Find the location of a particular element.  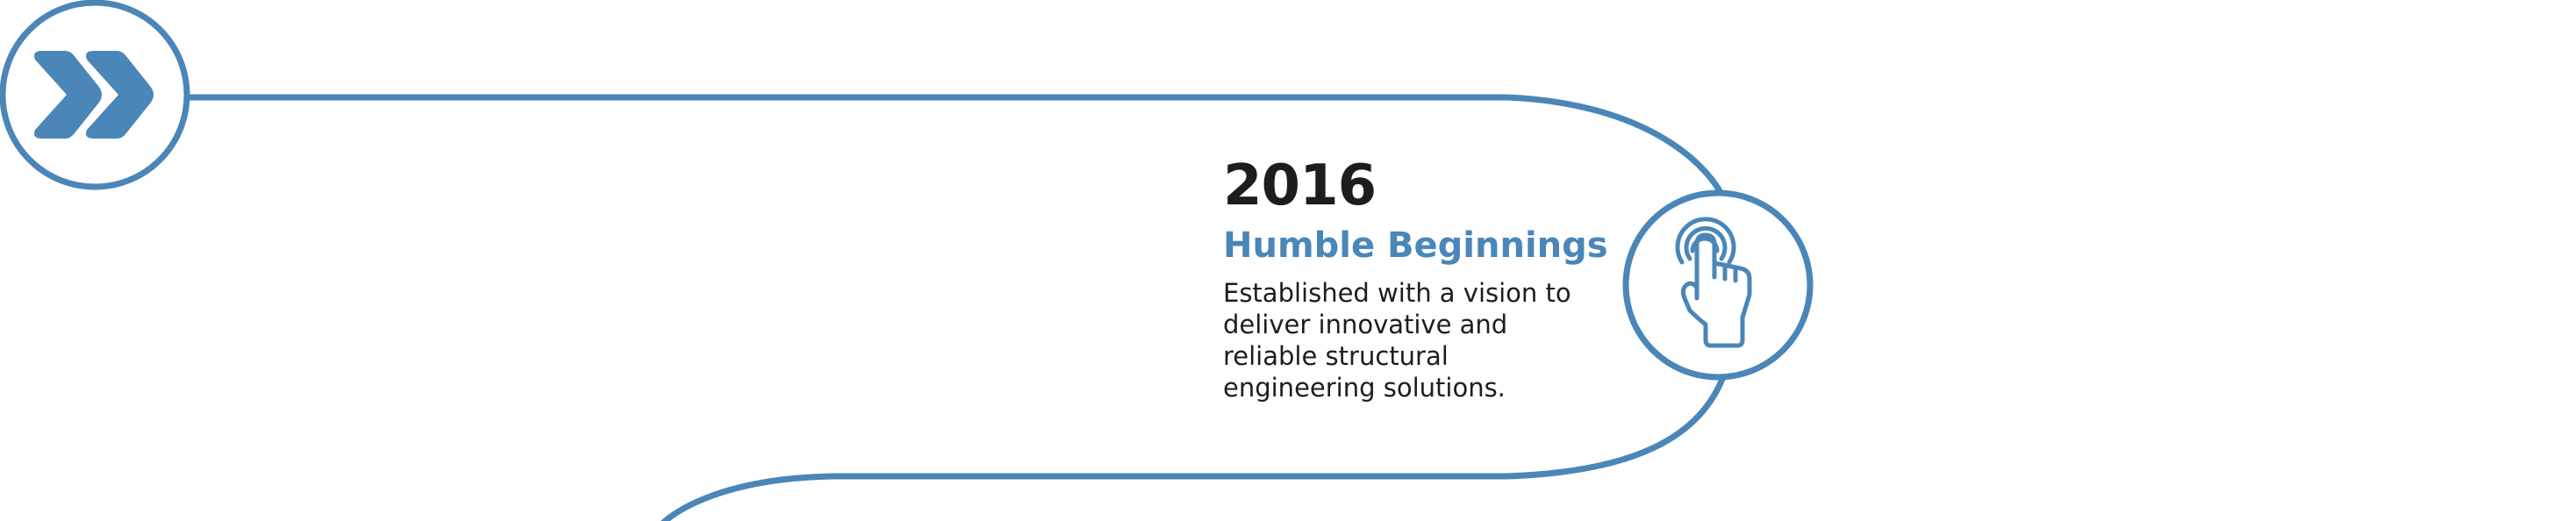

double-chevron-right-icon is located at coordinates (94, 95).